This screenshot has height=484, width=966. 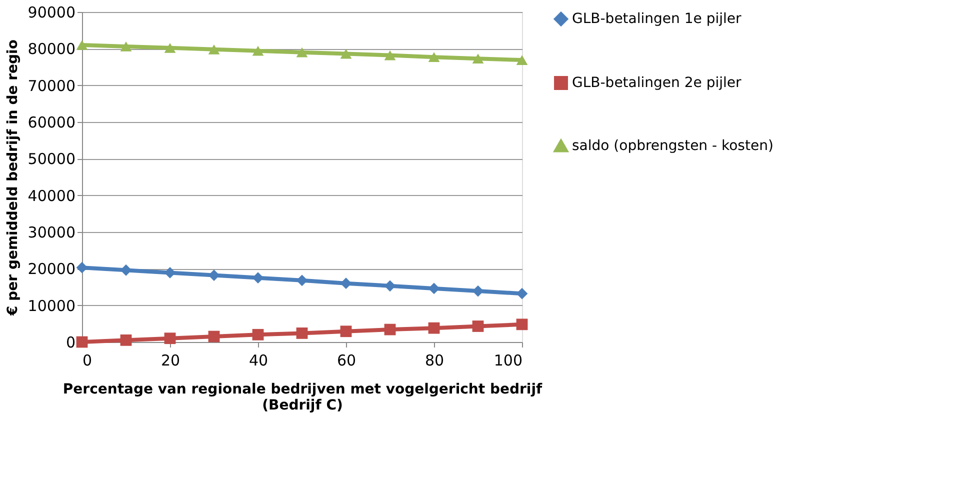 I want to click on x-axis-title: Percentage van regionale bedrijven met vogelgericht bedrijf (Bedrijf C), so click(x=302, y=398).